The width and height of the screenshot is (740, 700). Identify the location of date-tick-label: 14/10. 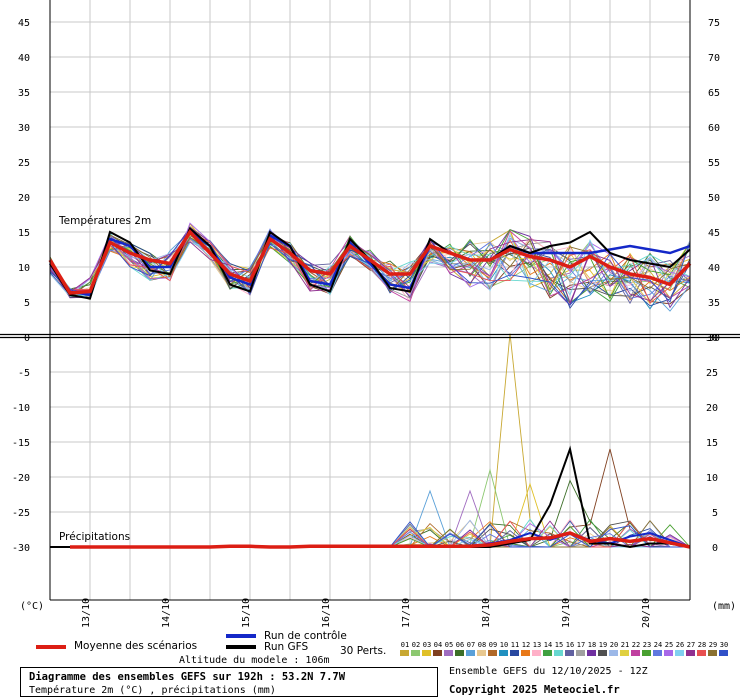
(166, 613).